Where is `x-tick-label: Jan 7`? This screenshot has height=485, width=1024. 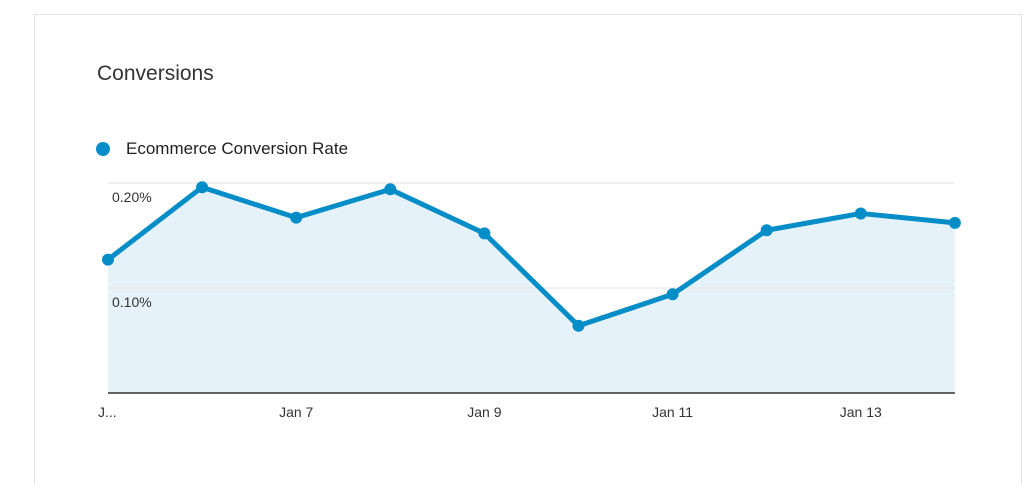 x-tick-label: Jan 7 is located at coordinates (296, 412).